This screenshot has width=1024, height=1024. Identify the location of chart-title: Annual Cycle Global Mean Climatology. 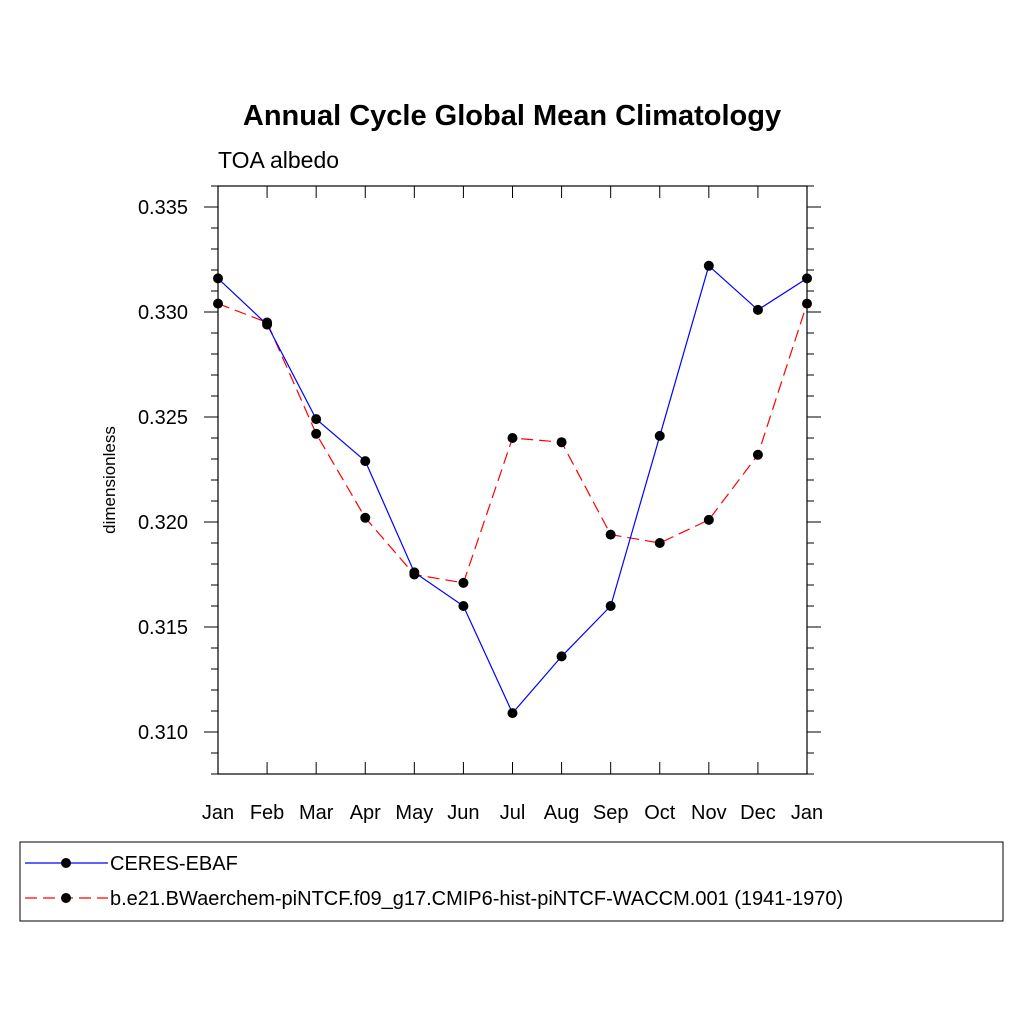
(512, 116).